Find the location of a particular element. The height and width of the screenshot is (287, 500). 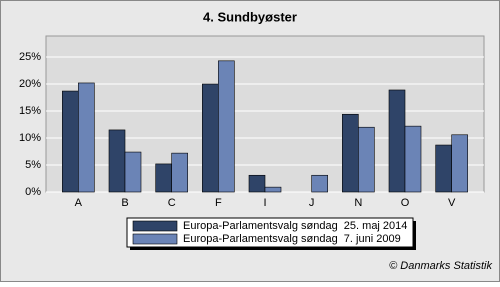

y-tick-label: 5% is located at coordinates (33, 165).